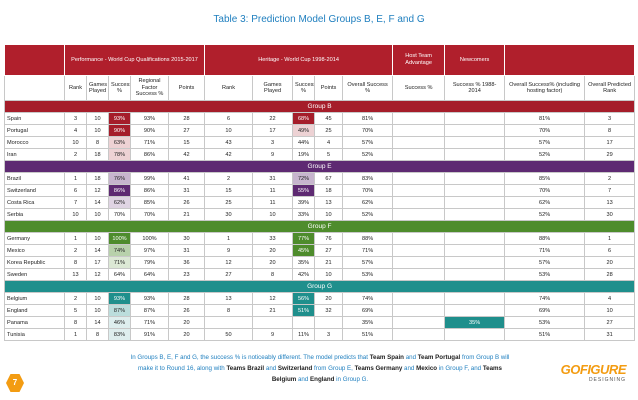 This screenshot has width=638, height=400. I want to click on cell: 27, so click(186, 130).